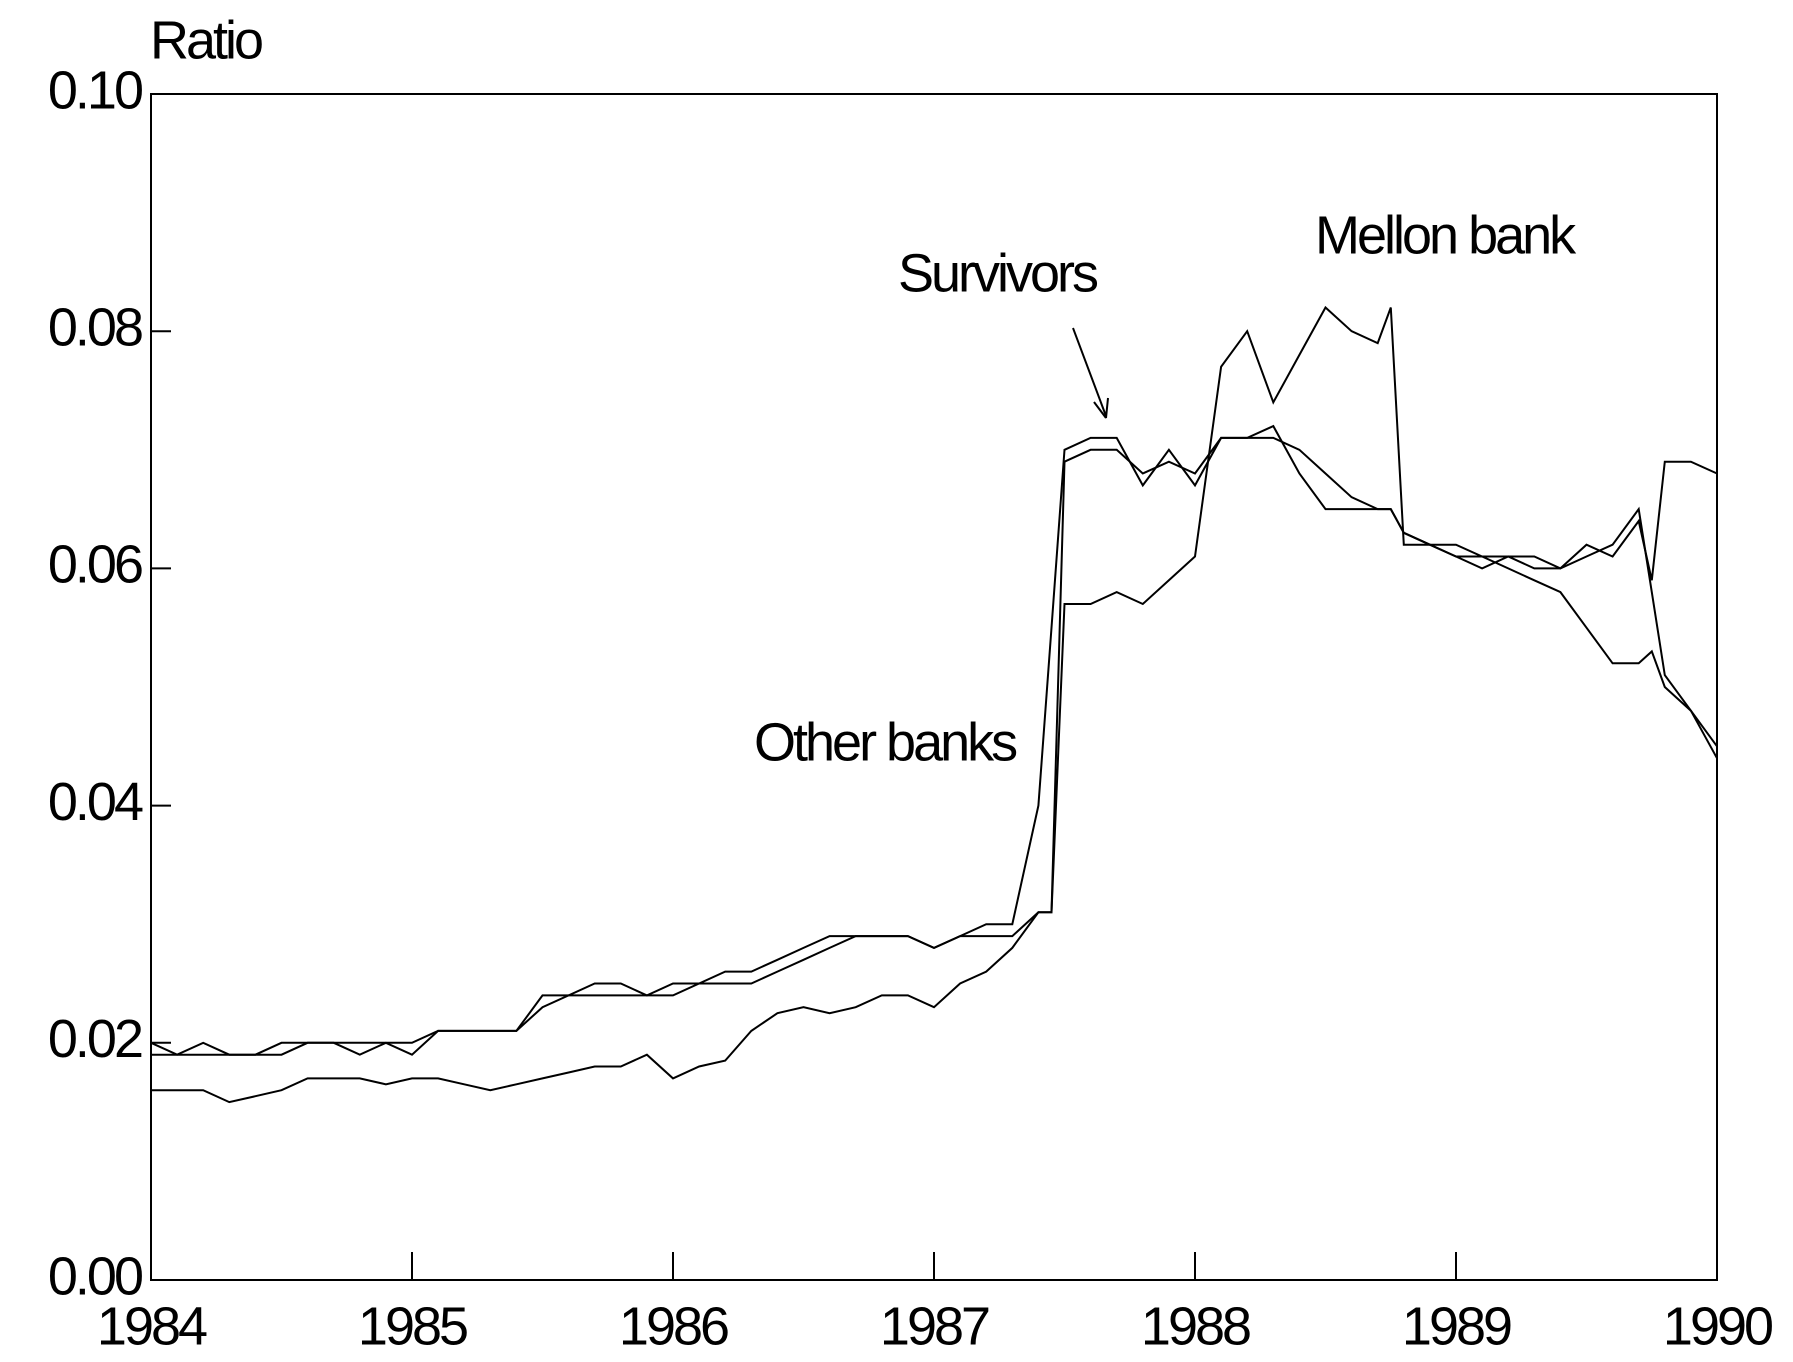 This screenshot has height=1362, width=1793. Describe the element at coordinates (885, 742) in the screenshot. I see `series-label: Other banks` at that location.